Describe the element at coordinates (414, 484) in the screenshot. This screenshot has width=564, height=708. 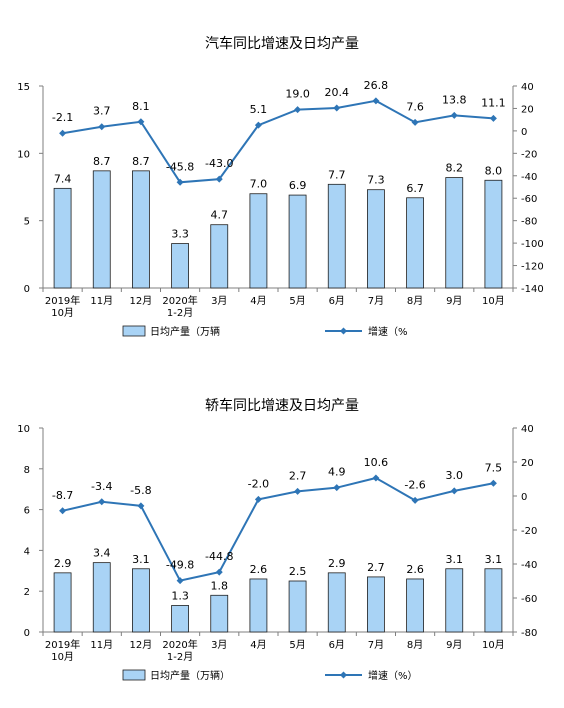
I see `line-data-label: -2.6` at that location.